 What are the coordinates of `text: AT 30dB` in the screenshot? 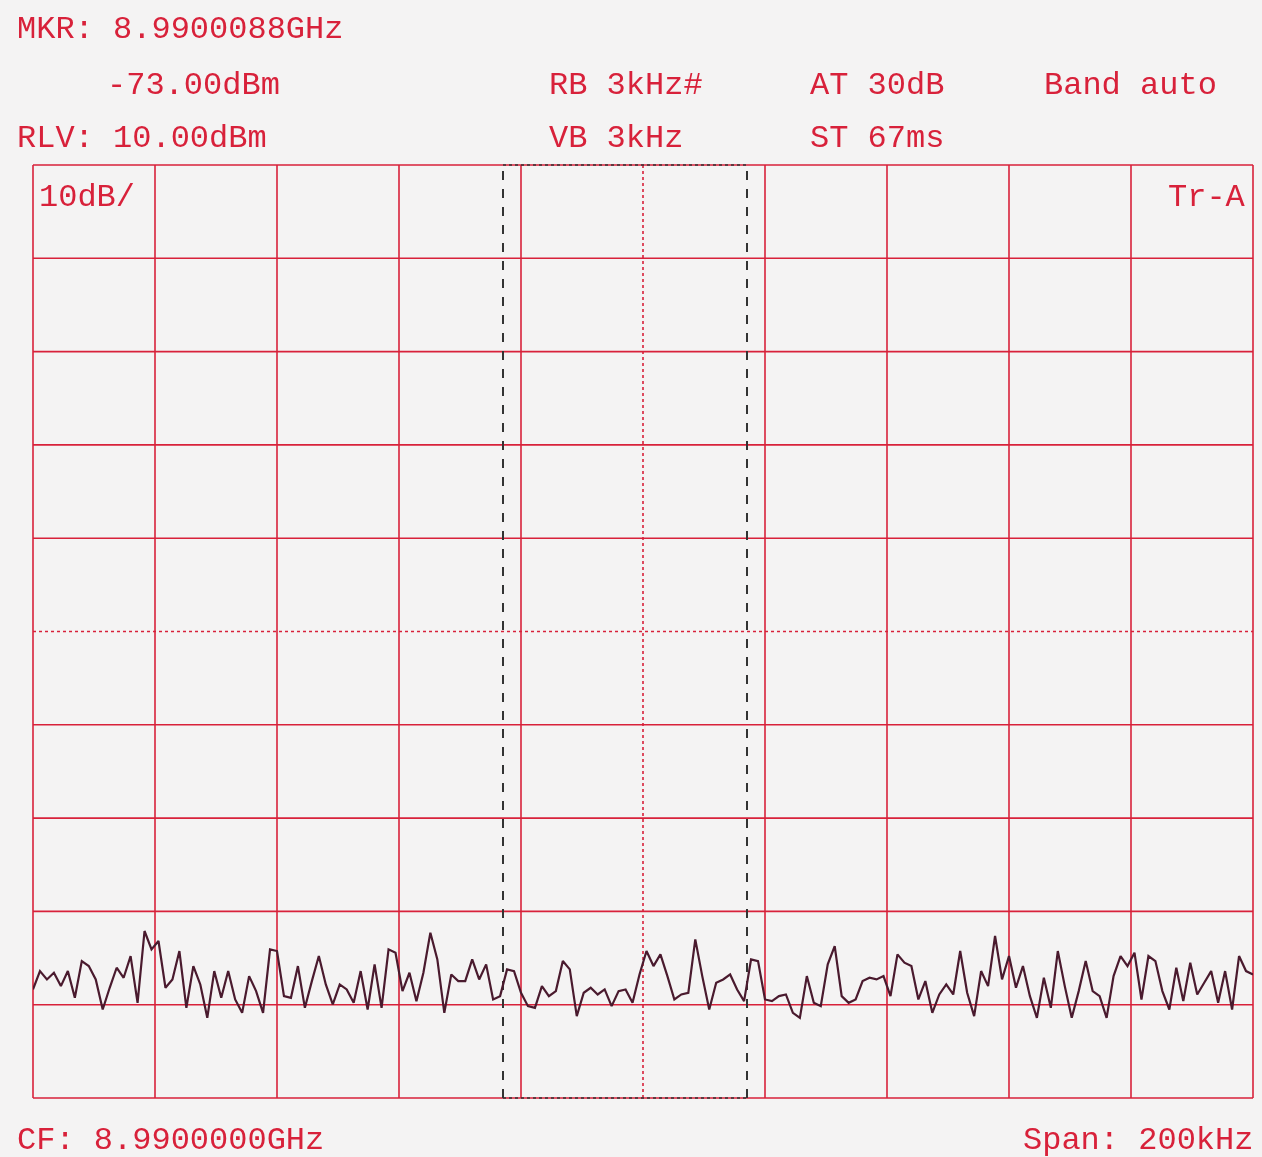 It's located at (877, 85).